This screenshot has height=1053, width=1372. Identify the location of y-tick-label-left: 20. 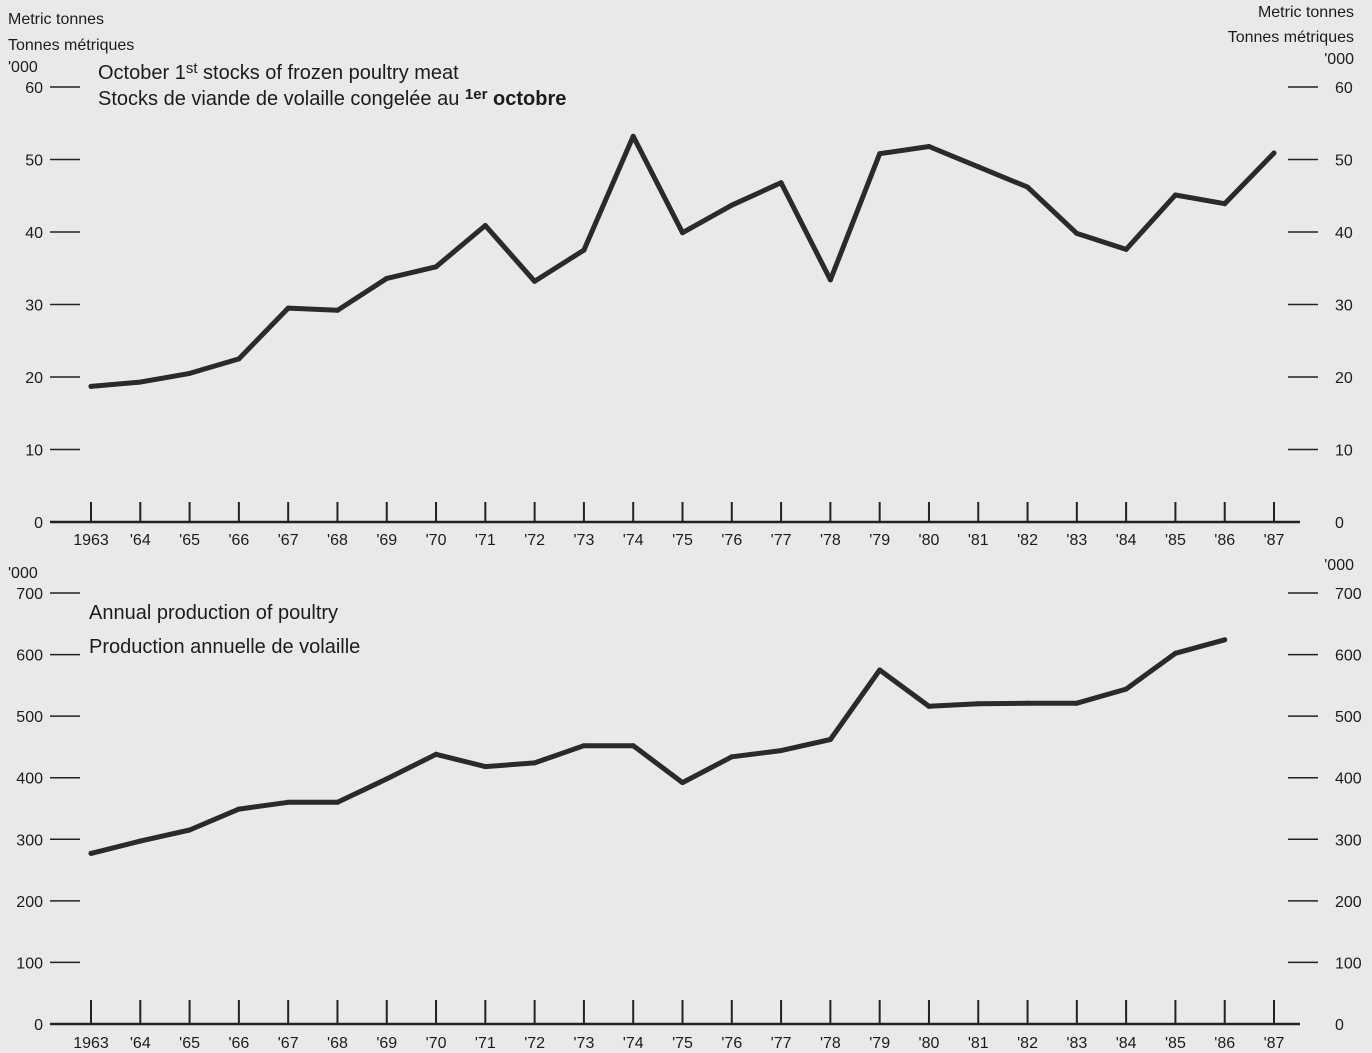
(34, 378).